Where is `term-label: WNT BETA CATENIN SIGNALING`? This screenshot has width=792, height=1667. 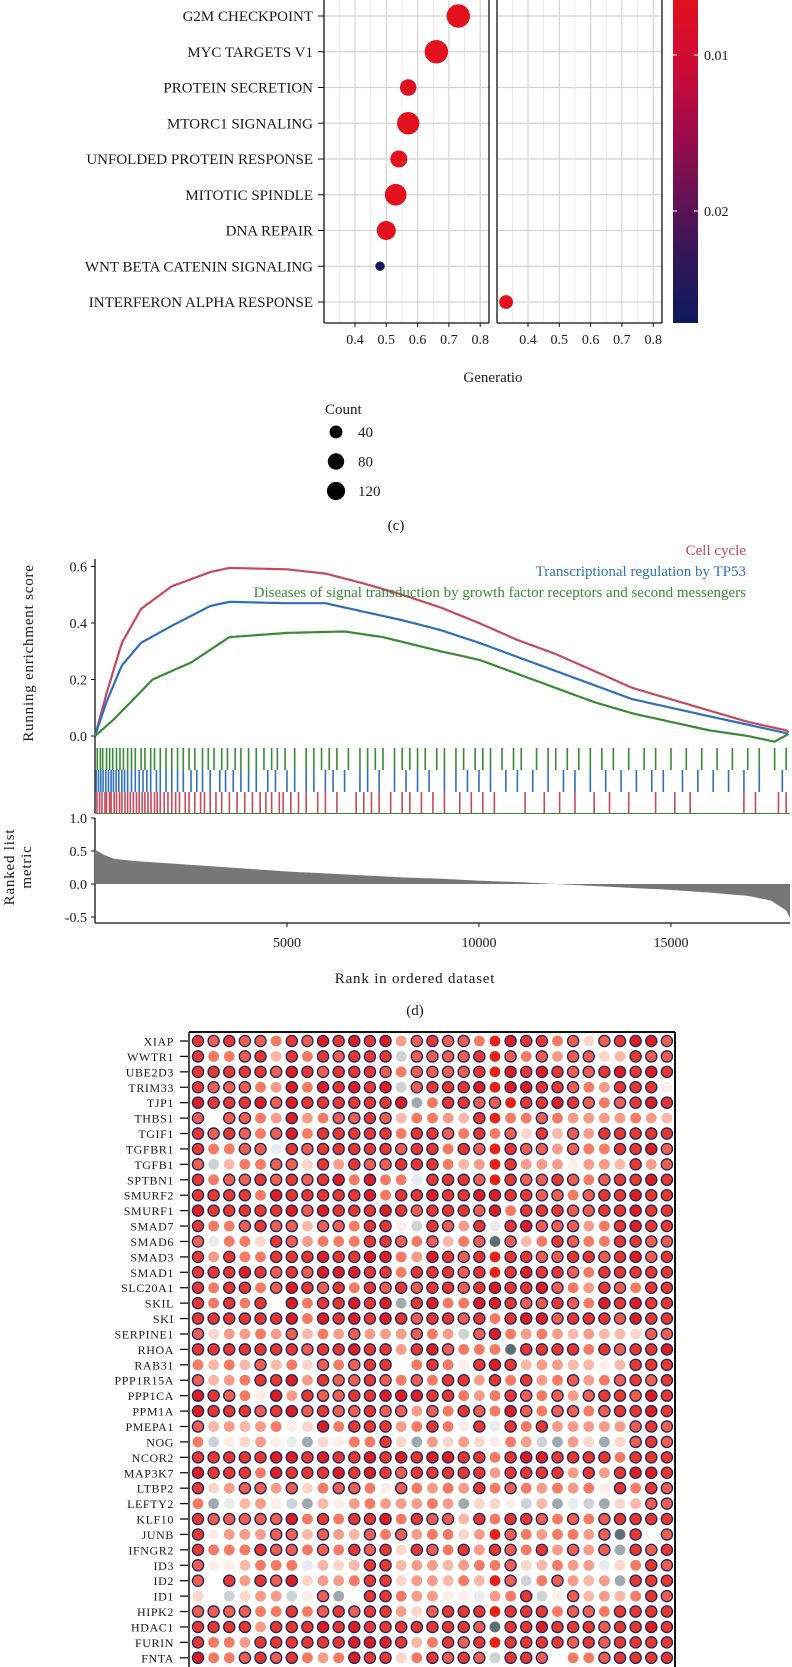
term-label: WNT BETA CATENIN SIGNALING is located at coordinates (199, 267).